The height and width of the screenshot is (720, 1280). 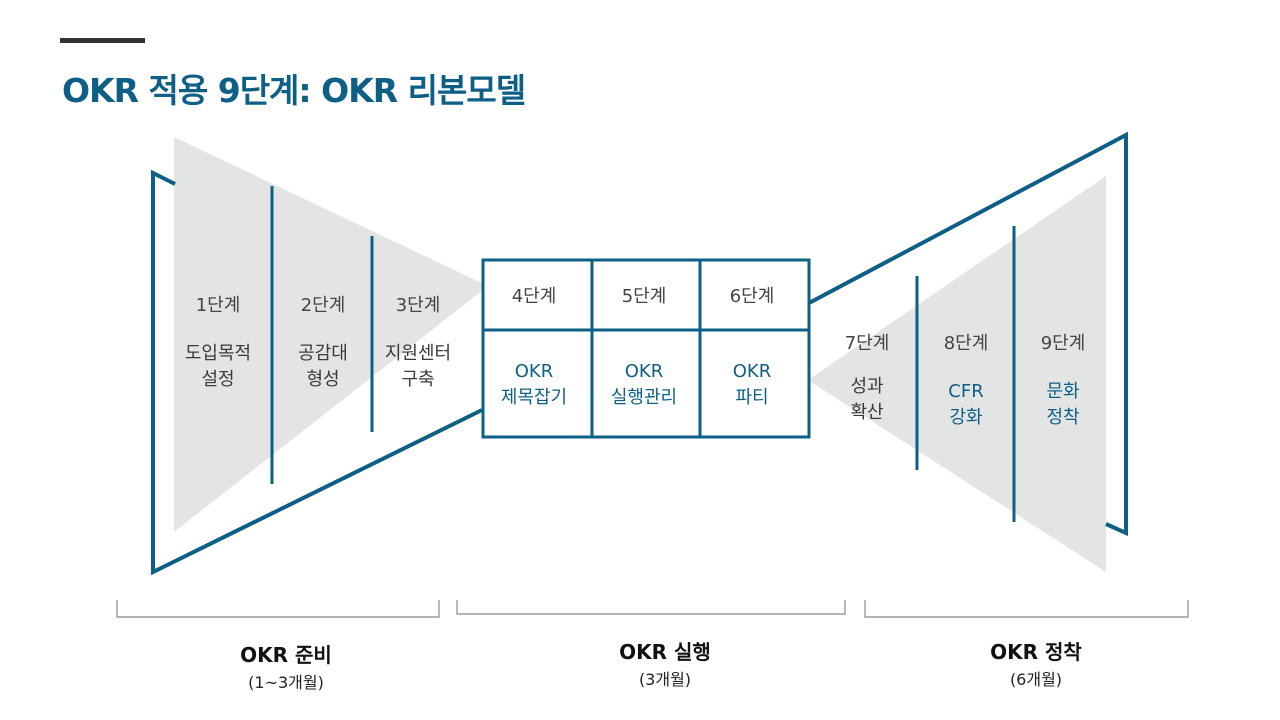 I want to click on step-9-number: 9단계, so click(x=1063, y=343).